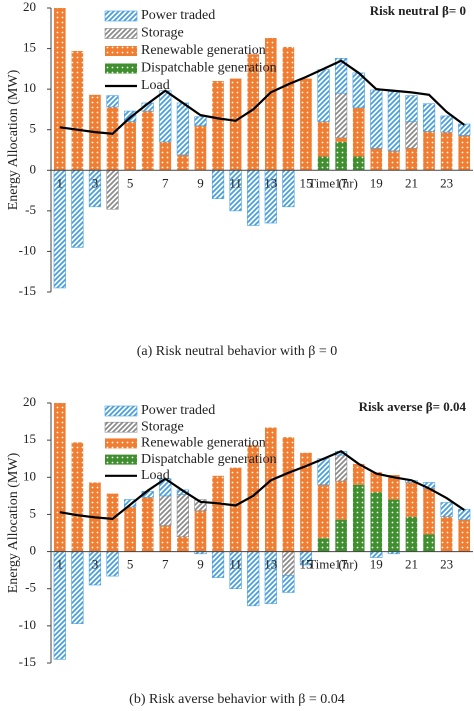  What do you see at coordinates (305, 564) in the screenshot?
I see `x-tick-label: 15` at bounding box center [305, 564].